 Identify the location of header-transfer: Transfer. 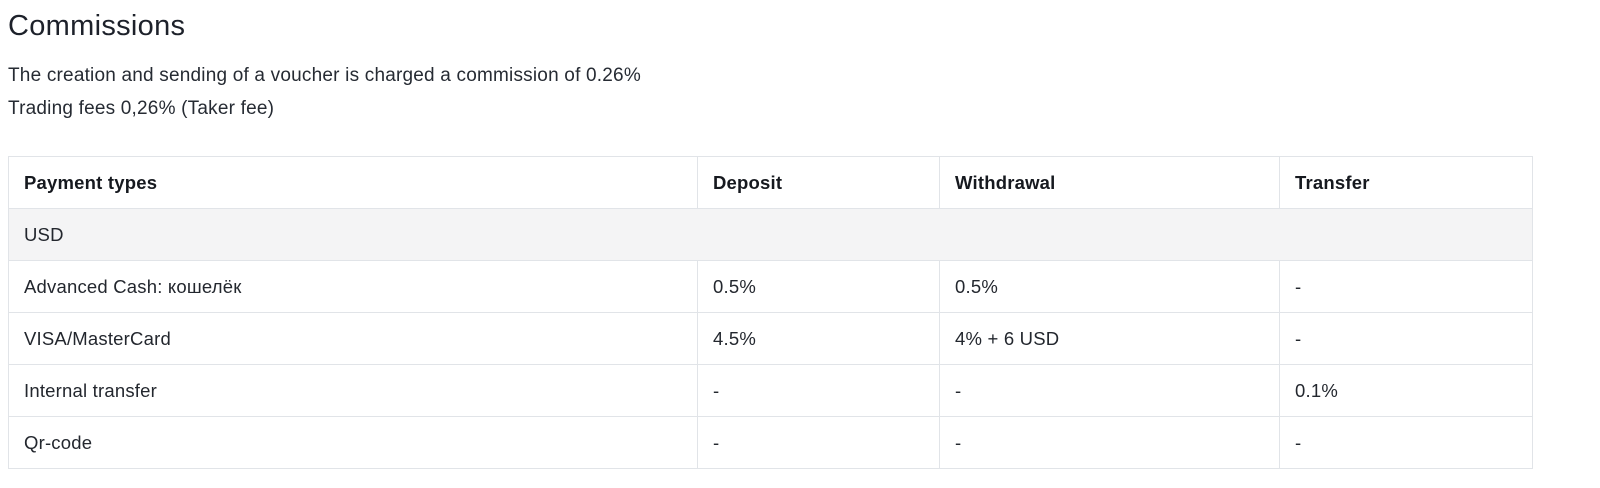
(1406, 182).